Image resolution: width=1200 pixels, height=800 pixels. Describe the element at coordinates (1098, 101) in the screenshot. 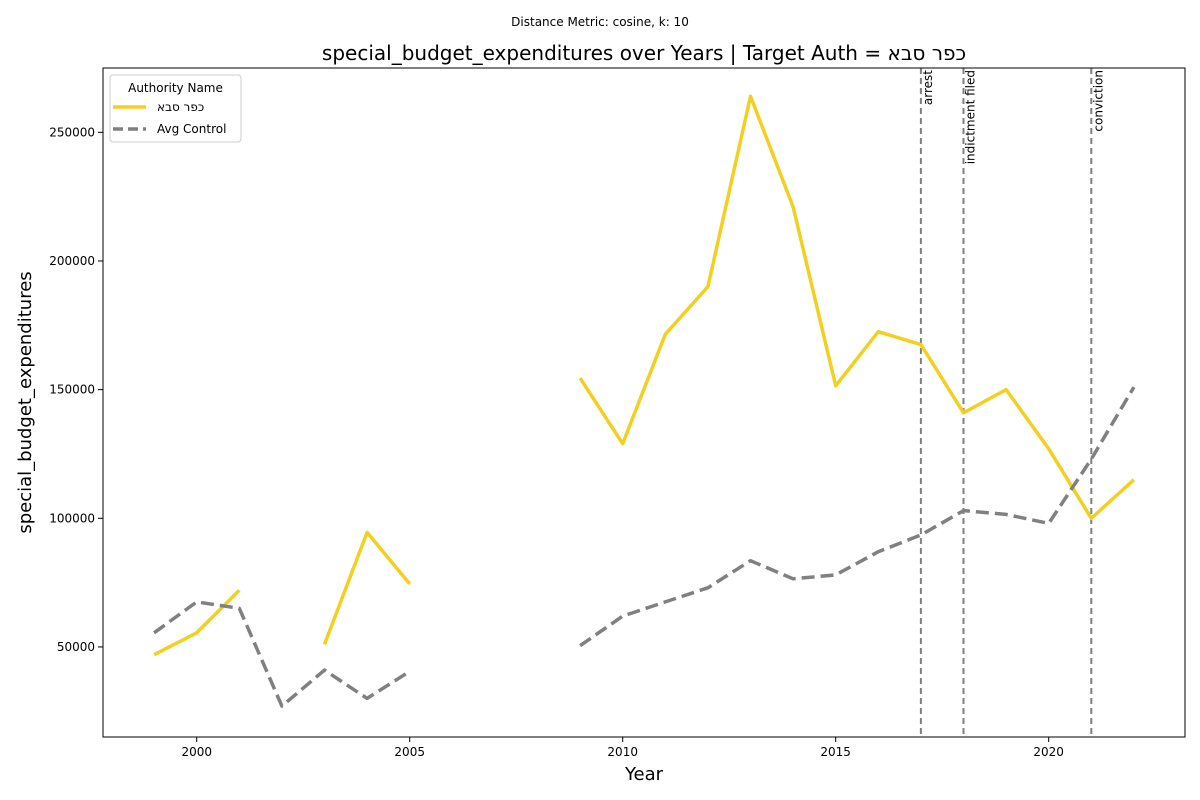

I see `event-label: conviction` at that location.